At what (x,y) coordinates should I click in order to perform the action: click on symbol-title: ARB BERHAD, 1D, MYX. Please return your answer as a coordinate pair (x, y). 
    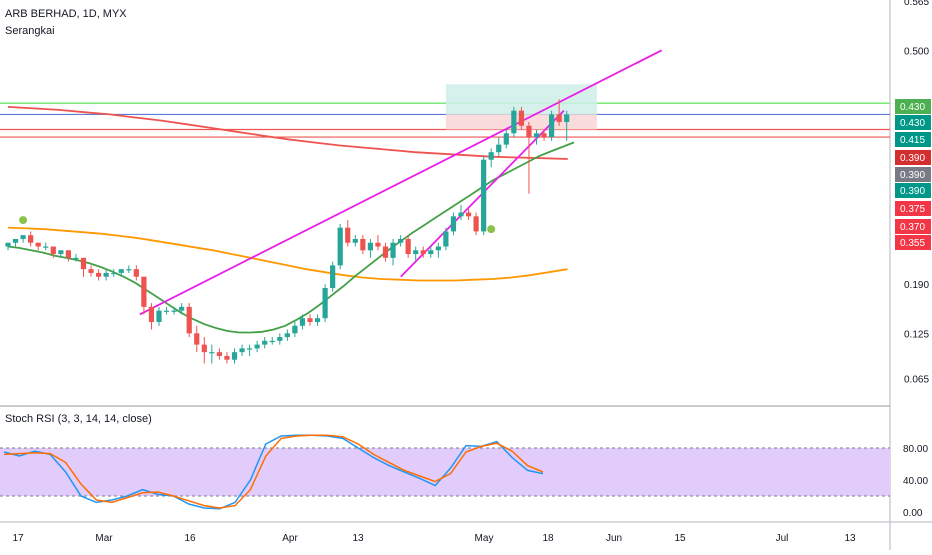
    Looking at the image, I should click on (66, 14).